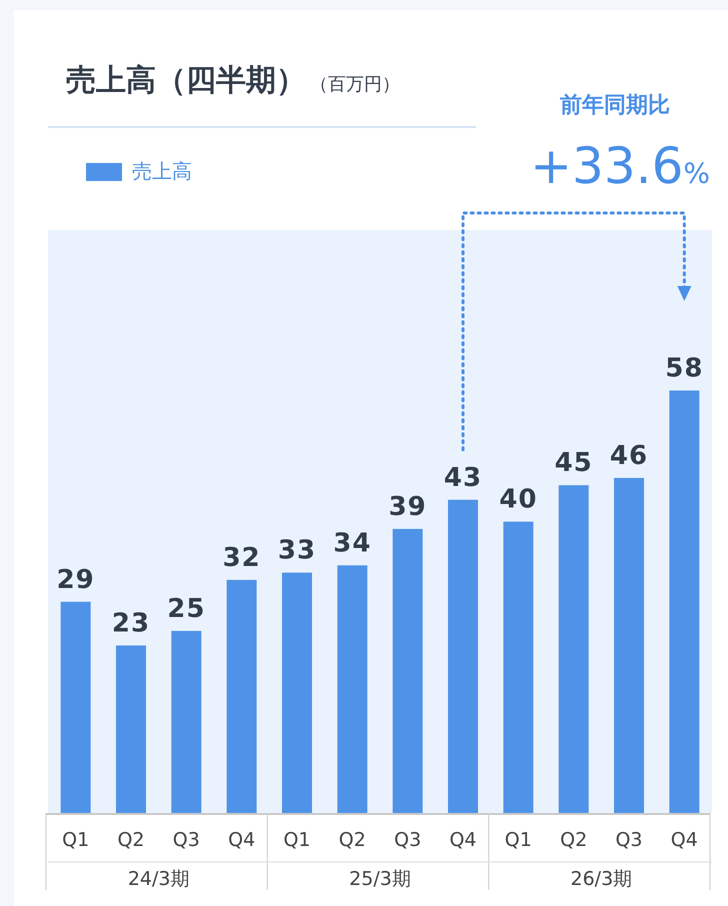 The image size is (728, 906). I want to click on data-label: 39, so click(407, 507).